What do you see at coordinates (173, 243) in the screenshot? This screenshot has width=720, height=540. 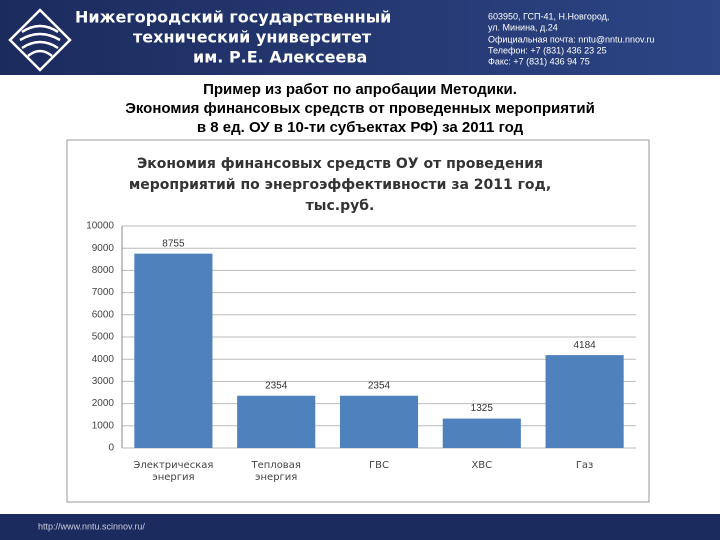 I see `data-label: 8755` at bounding box center [173, 243].